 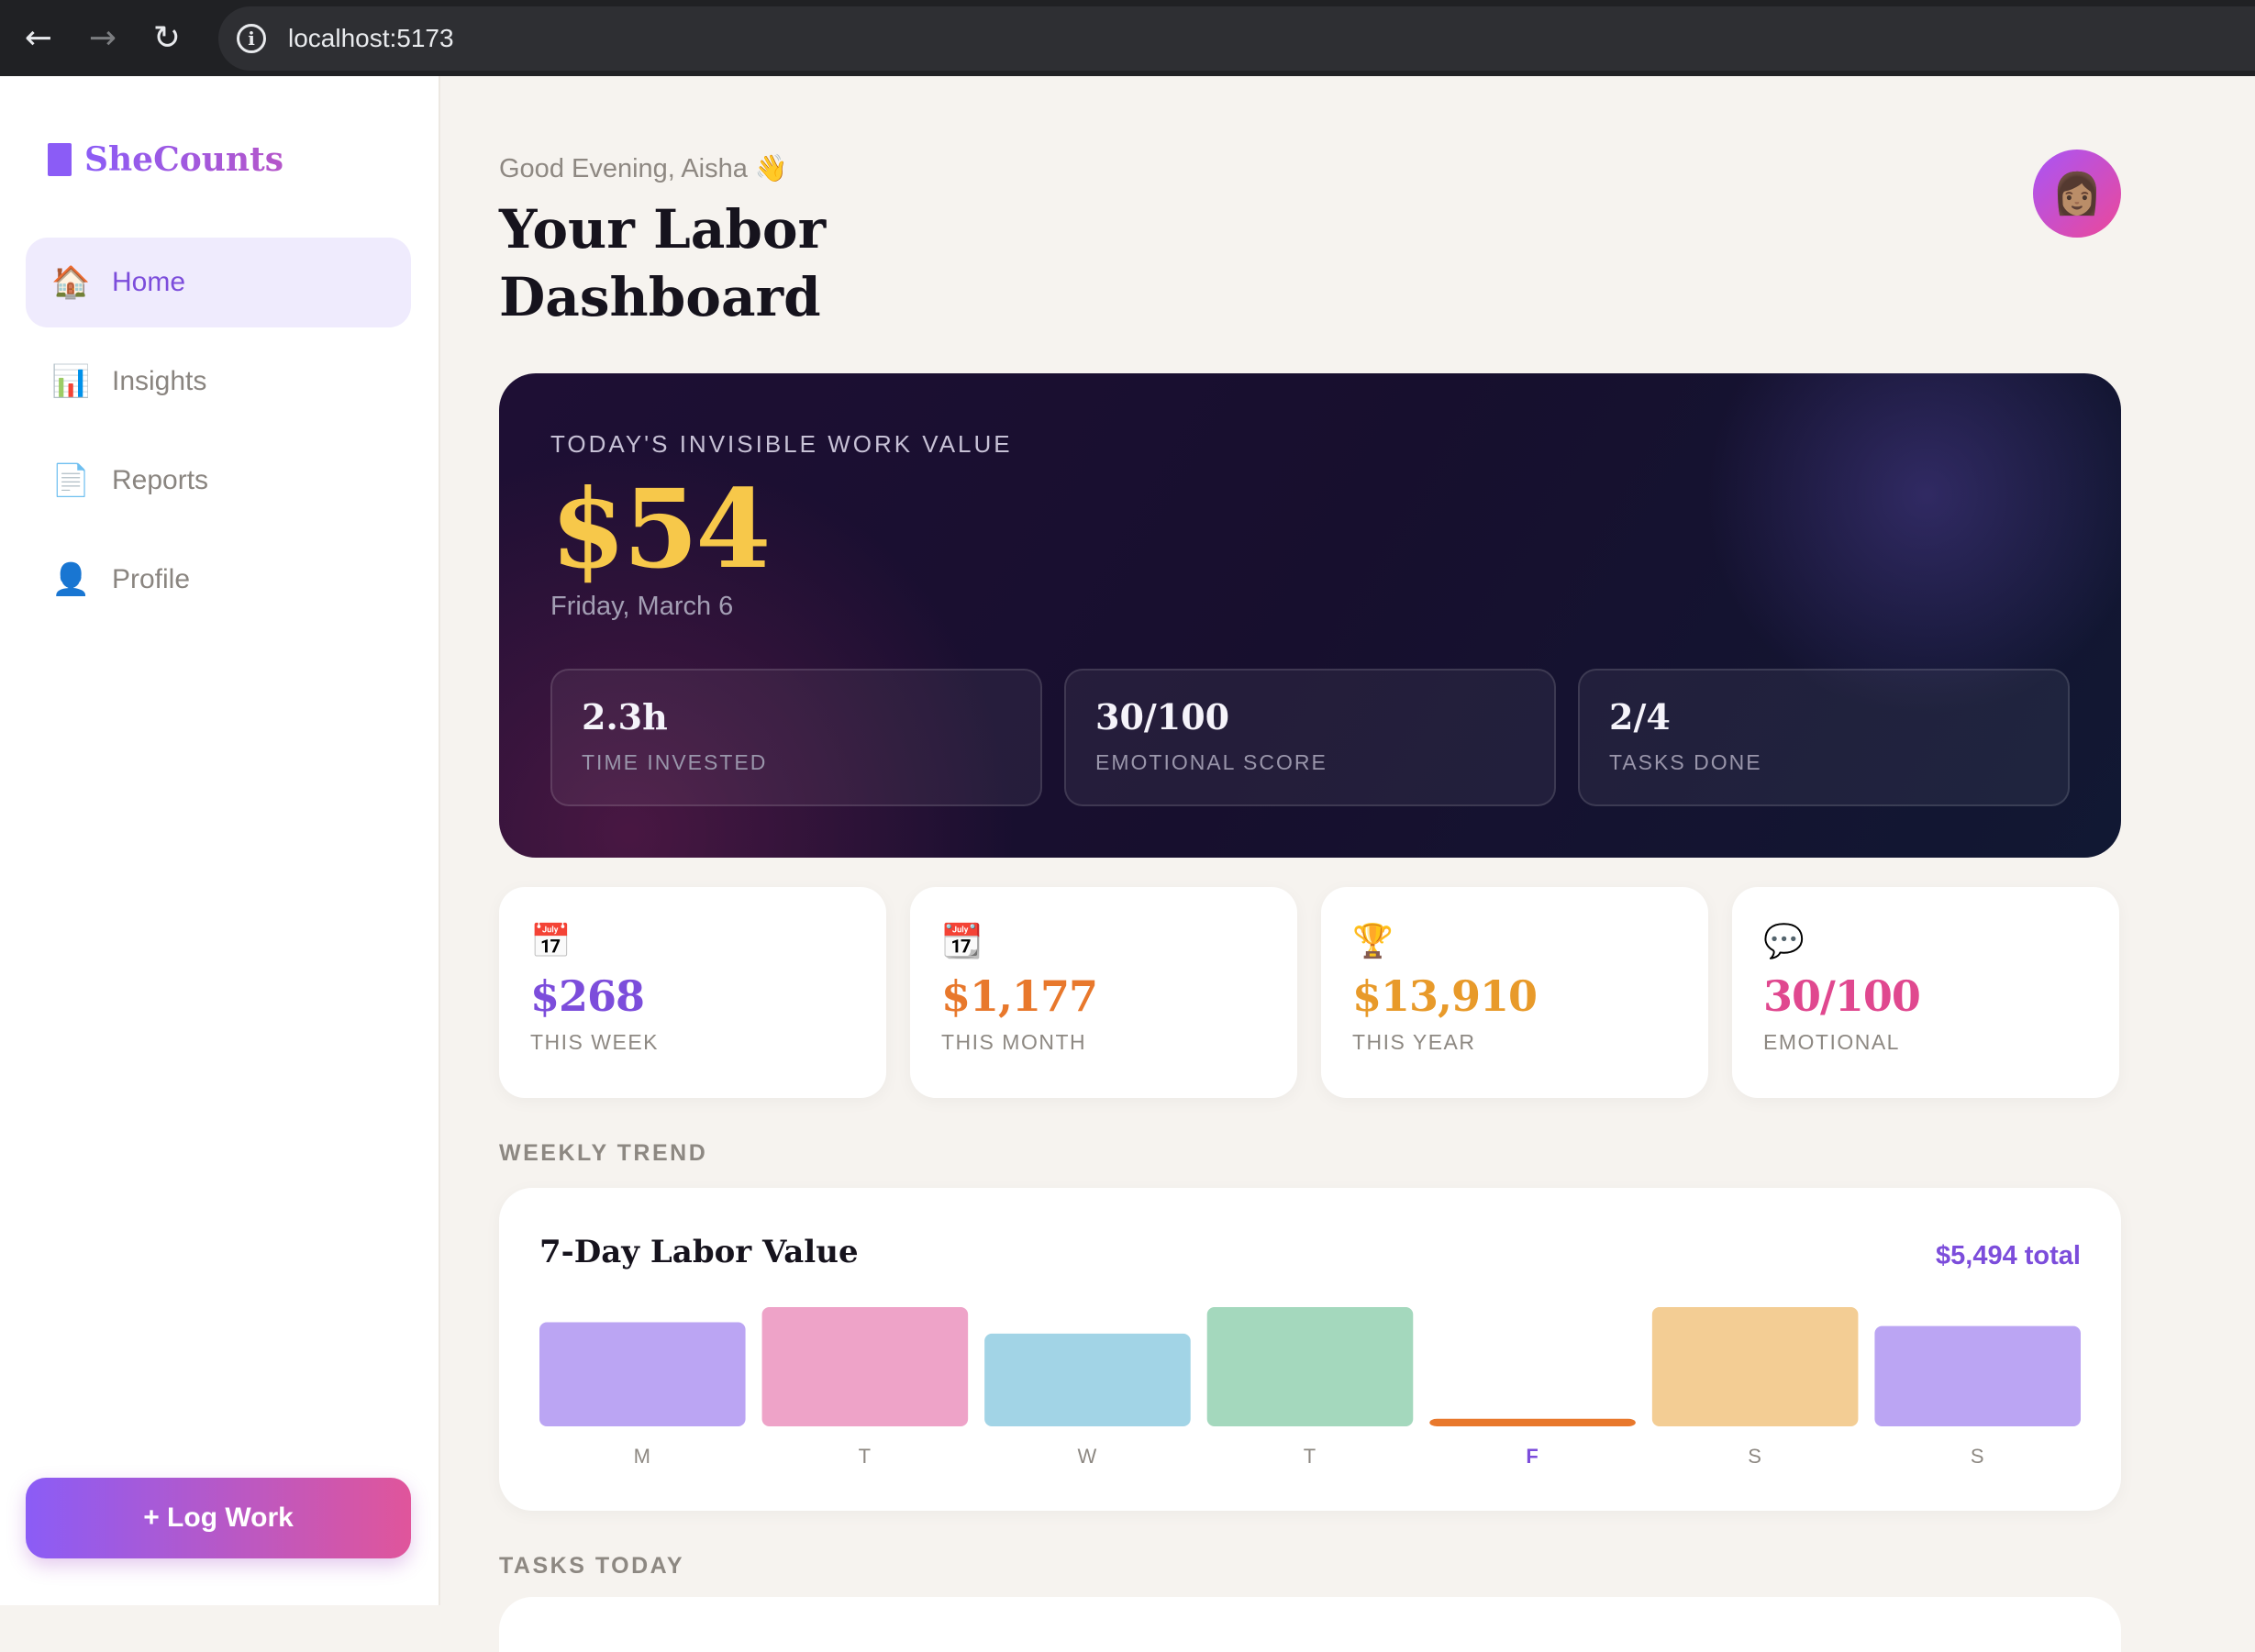 What do you see at coordinates (1640, 716) in the screenshot?
I see `stat-value: 2/4` at bounding box center [1640, 716].